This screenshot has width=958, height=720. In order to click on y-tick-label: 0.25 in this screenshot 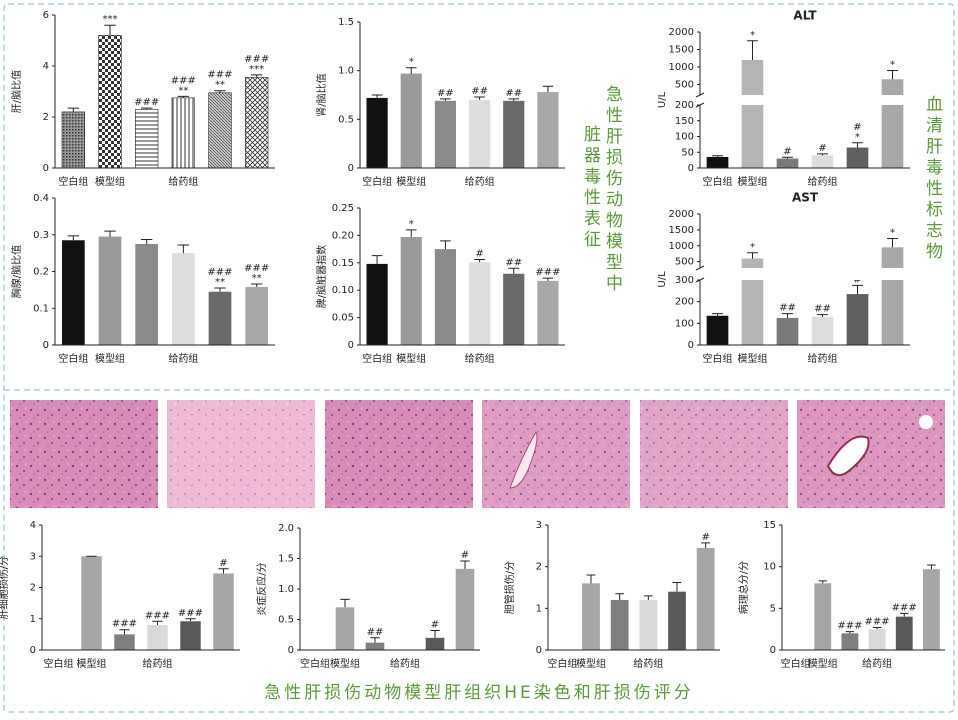, I will do `click(343, 208)`.